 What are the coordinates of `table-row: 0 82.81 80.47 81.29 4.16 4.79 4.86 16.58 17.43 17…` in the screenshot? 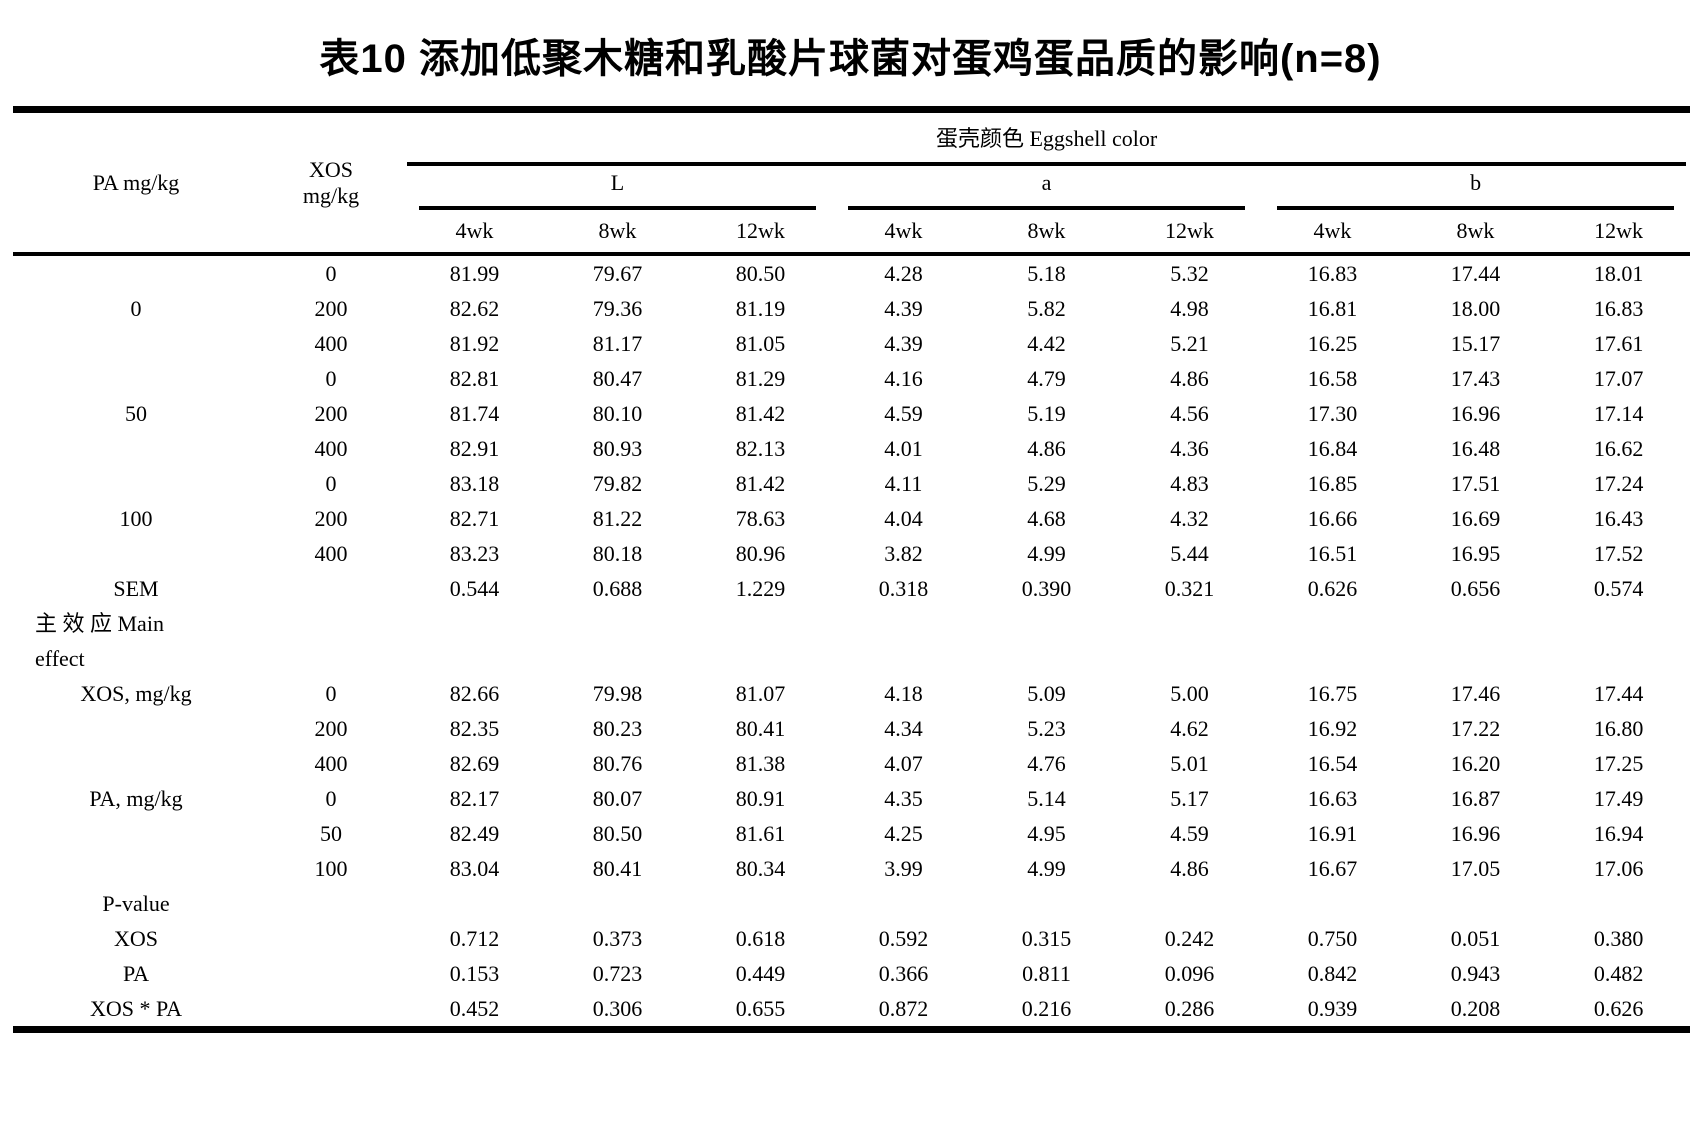 It's located at (851, 378).